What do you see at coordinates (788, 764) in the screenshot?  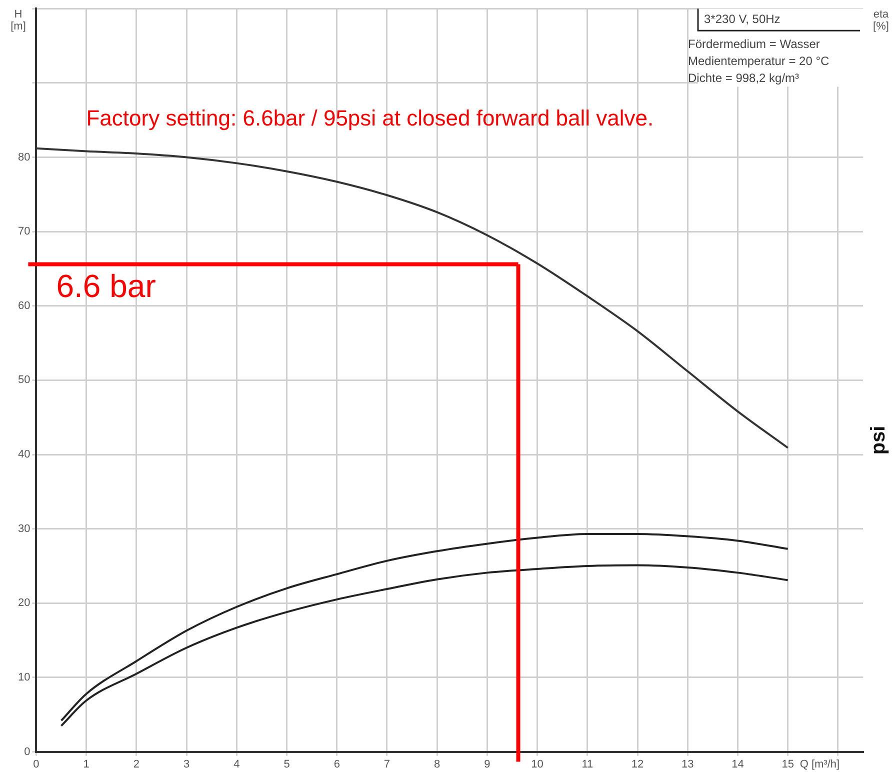 I see `x-tick-label: 15` at bounding box center [788, 764].